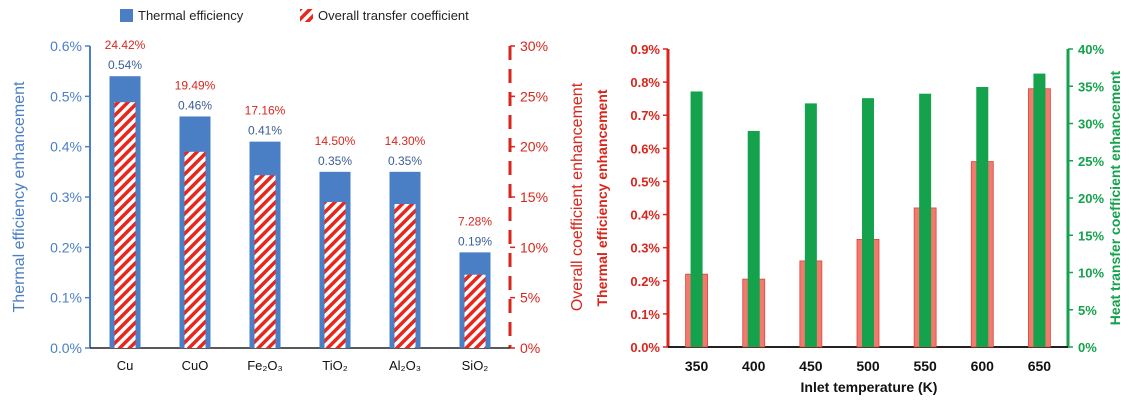 Image resolution: width=1129 pixels, height=403 pixels. I want to click on chart-2-left-tick-label: 0.4%, so click(645, 215).